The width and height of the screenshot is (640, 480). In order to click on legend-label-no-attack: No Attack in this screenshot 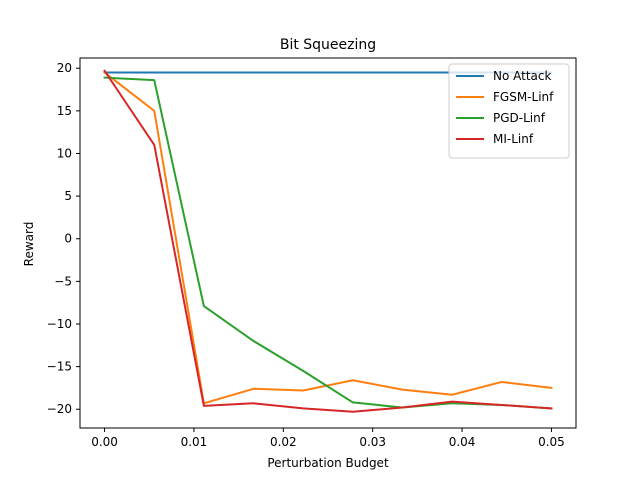, I will do `click(522, 76)`.